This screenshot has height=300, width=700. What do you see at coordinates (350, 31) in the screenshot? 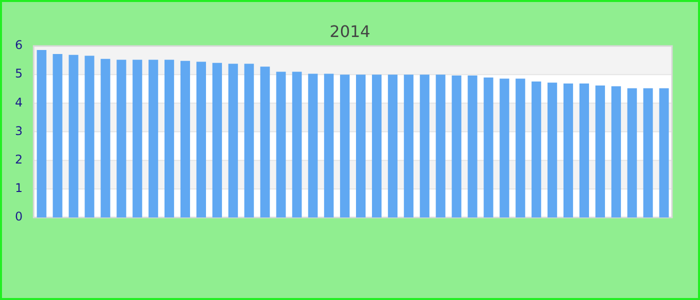
I see `chart-subtitle: 2014` at bounding box center [350, 31].